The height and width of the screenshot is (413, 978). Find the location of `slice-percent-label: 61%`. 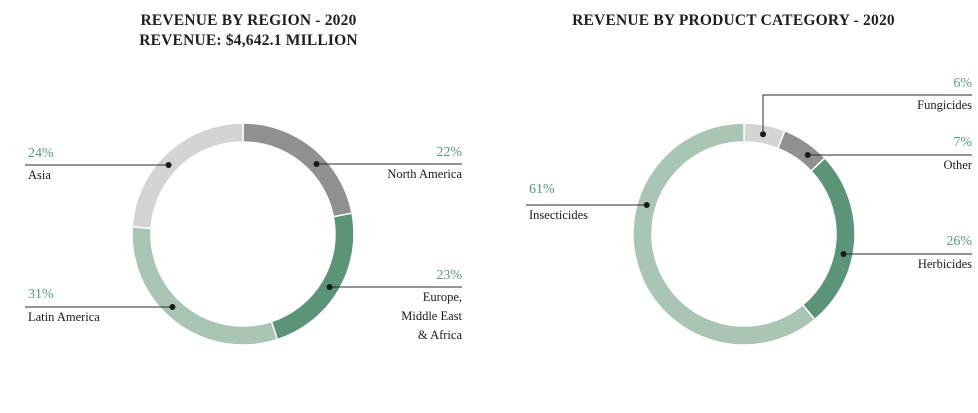

slice-percent-label: 61% is located at coordinates (542, 189).